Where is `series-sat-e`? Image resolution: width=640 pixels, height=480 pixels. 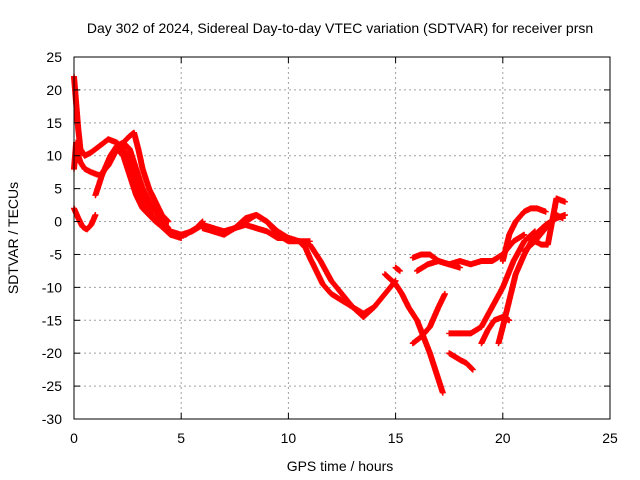
series-sat-e is located at coordinates (159, 192).